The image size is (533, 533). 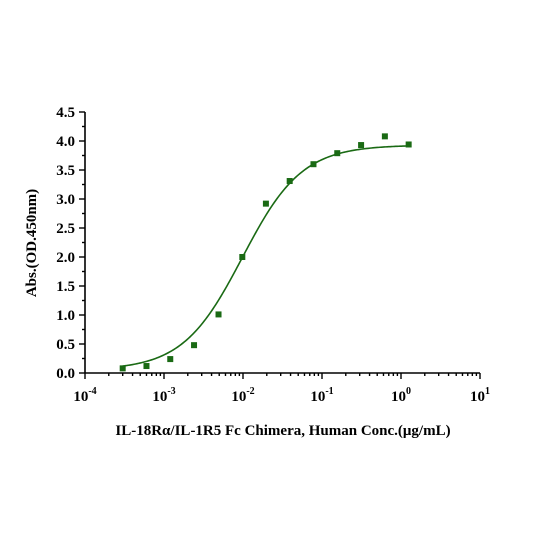 What do you see at coordinates (65, 171) in the screenshot?
I see `y-tick-label: 3.5` at bounding box center [65, 171].